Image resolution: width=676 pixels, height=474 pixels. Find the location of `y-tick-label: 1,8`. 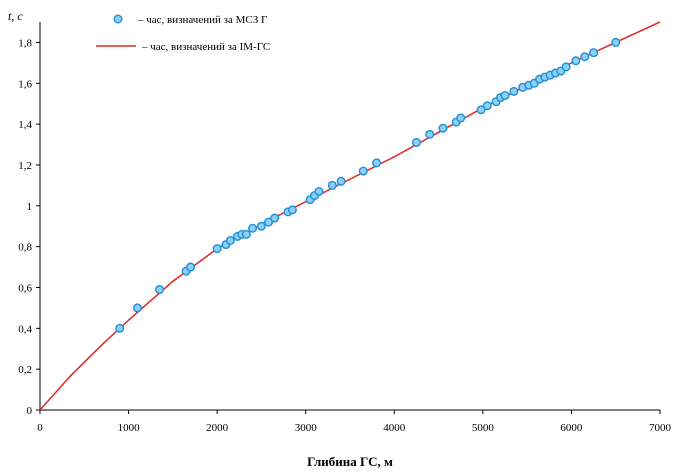

y-tick-label: 1,8 is located at coordinates (25, 43).